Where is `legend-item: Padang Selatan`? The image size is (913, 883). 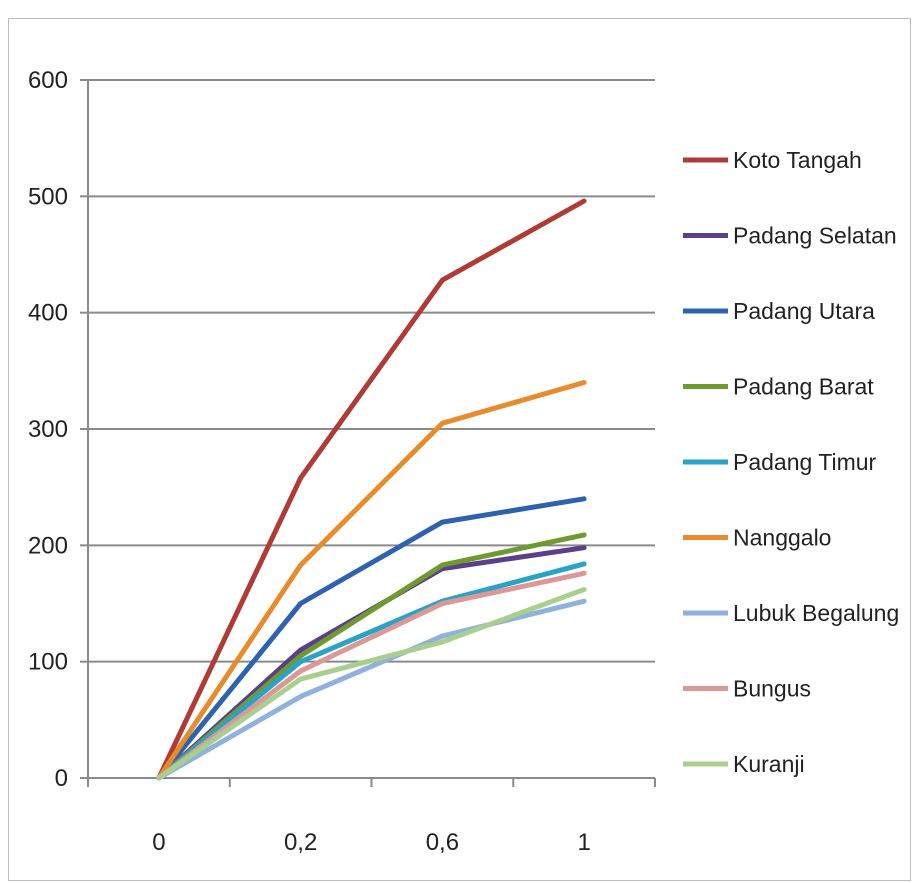 legend-item: Padang Selatan is located at coordinates (790, 236).